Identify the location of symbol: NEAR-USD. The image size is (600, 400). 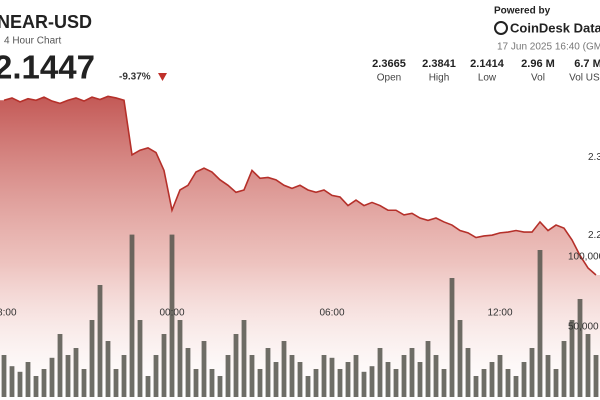
(46, 22).